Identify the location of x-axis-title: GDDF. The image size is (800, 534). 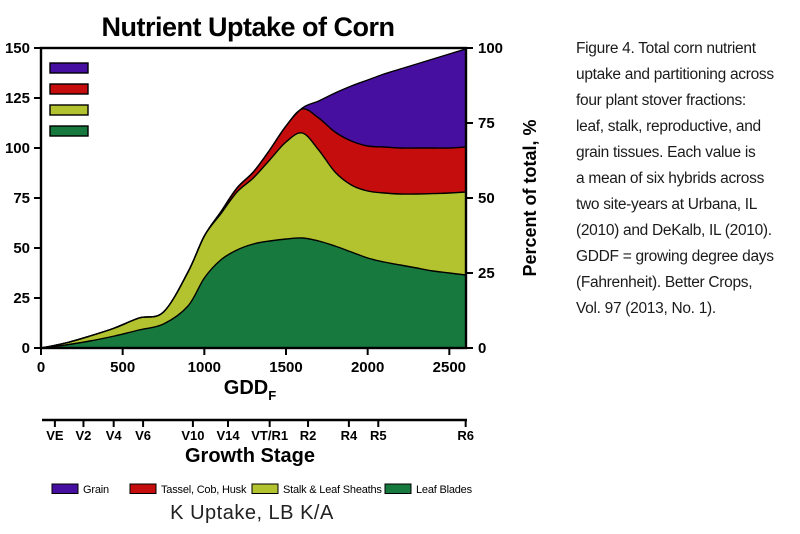
(250, 390).